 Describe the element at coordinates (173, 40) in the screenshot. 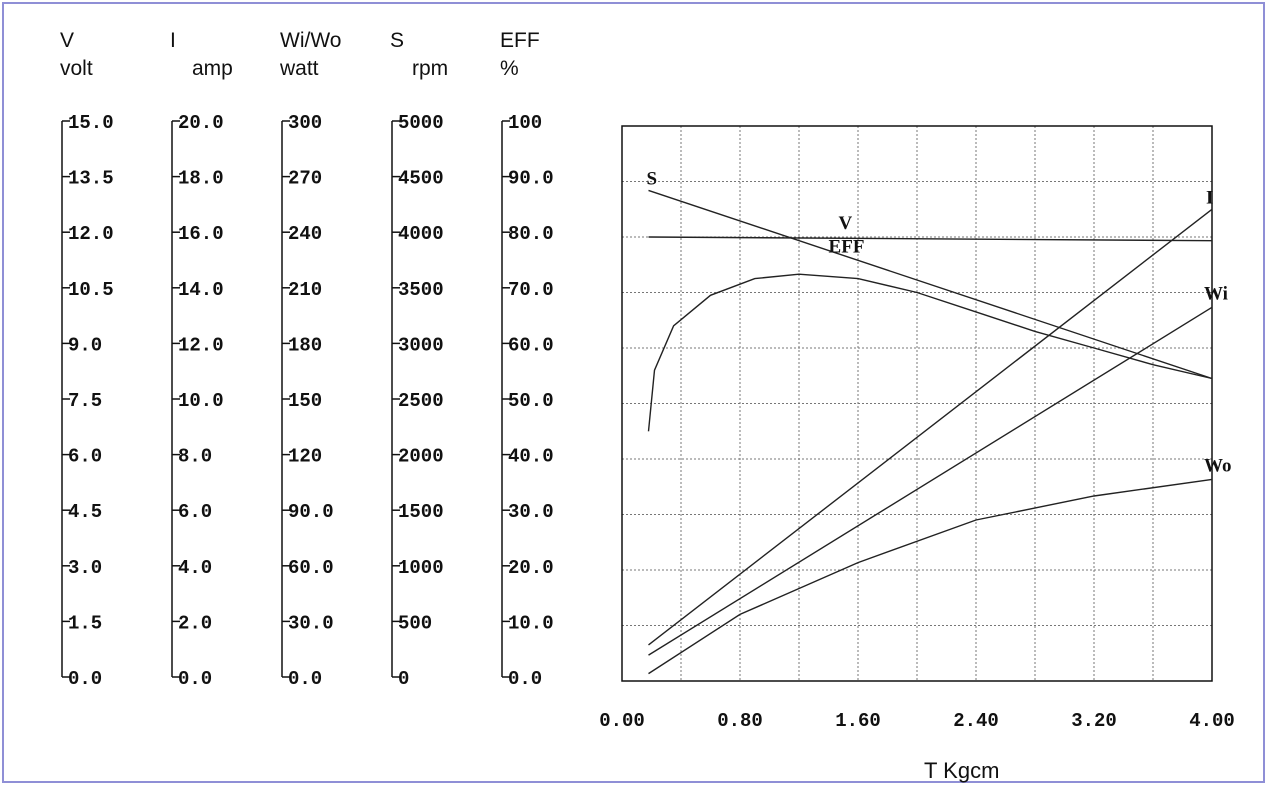

I see `axis-symbol-i: I` at that location.